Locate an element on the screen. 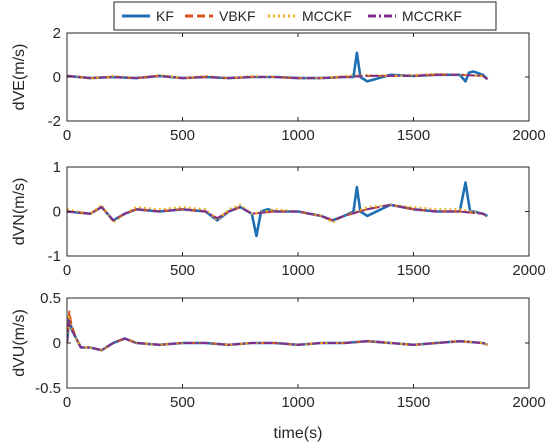 This screenshot has height=446, width=550. legend-entry-mccrkf: MCCRKF is located at coordinates (415, 16).